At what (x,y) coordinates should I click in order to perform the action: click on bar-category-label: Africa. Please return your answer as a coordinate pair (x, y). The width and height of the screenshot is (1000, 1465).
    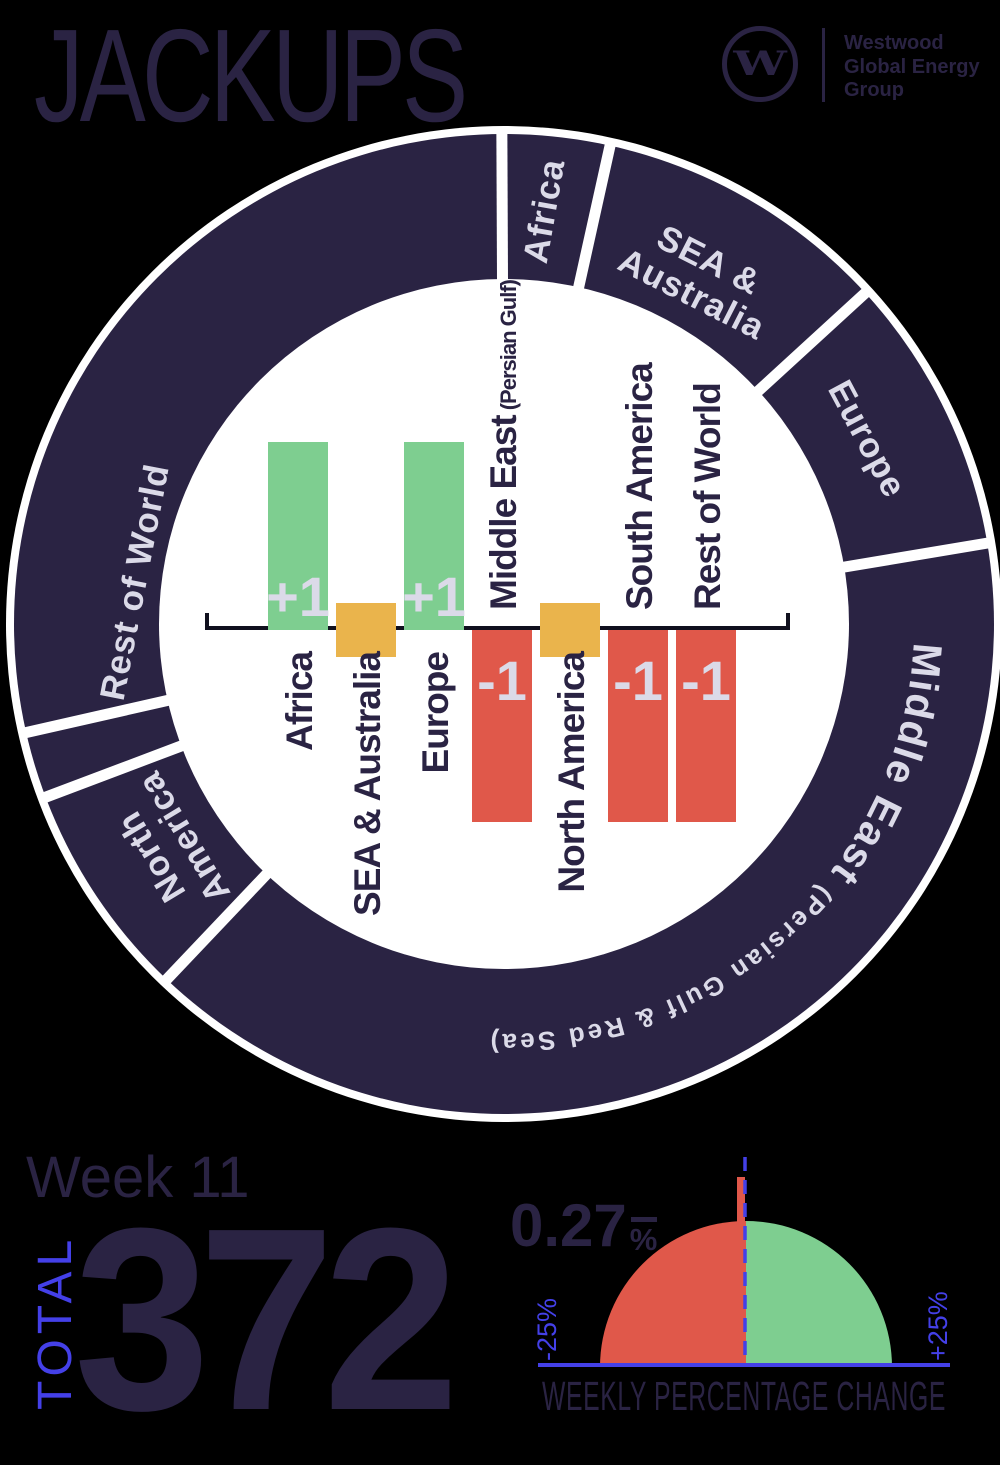
    Looking at the image, I should click on (299, 701).